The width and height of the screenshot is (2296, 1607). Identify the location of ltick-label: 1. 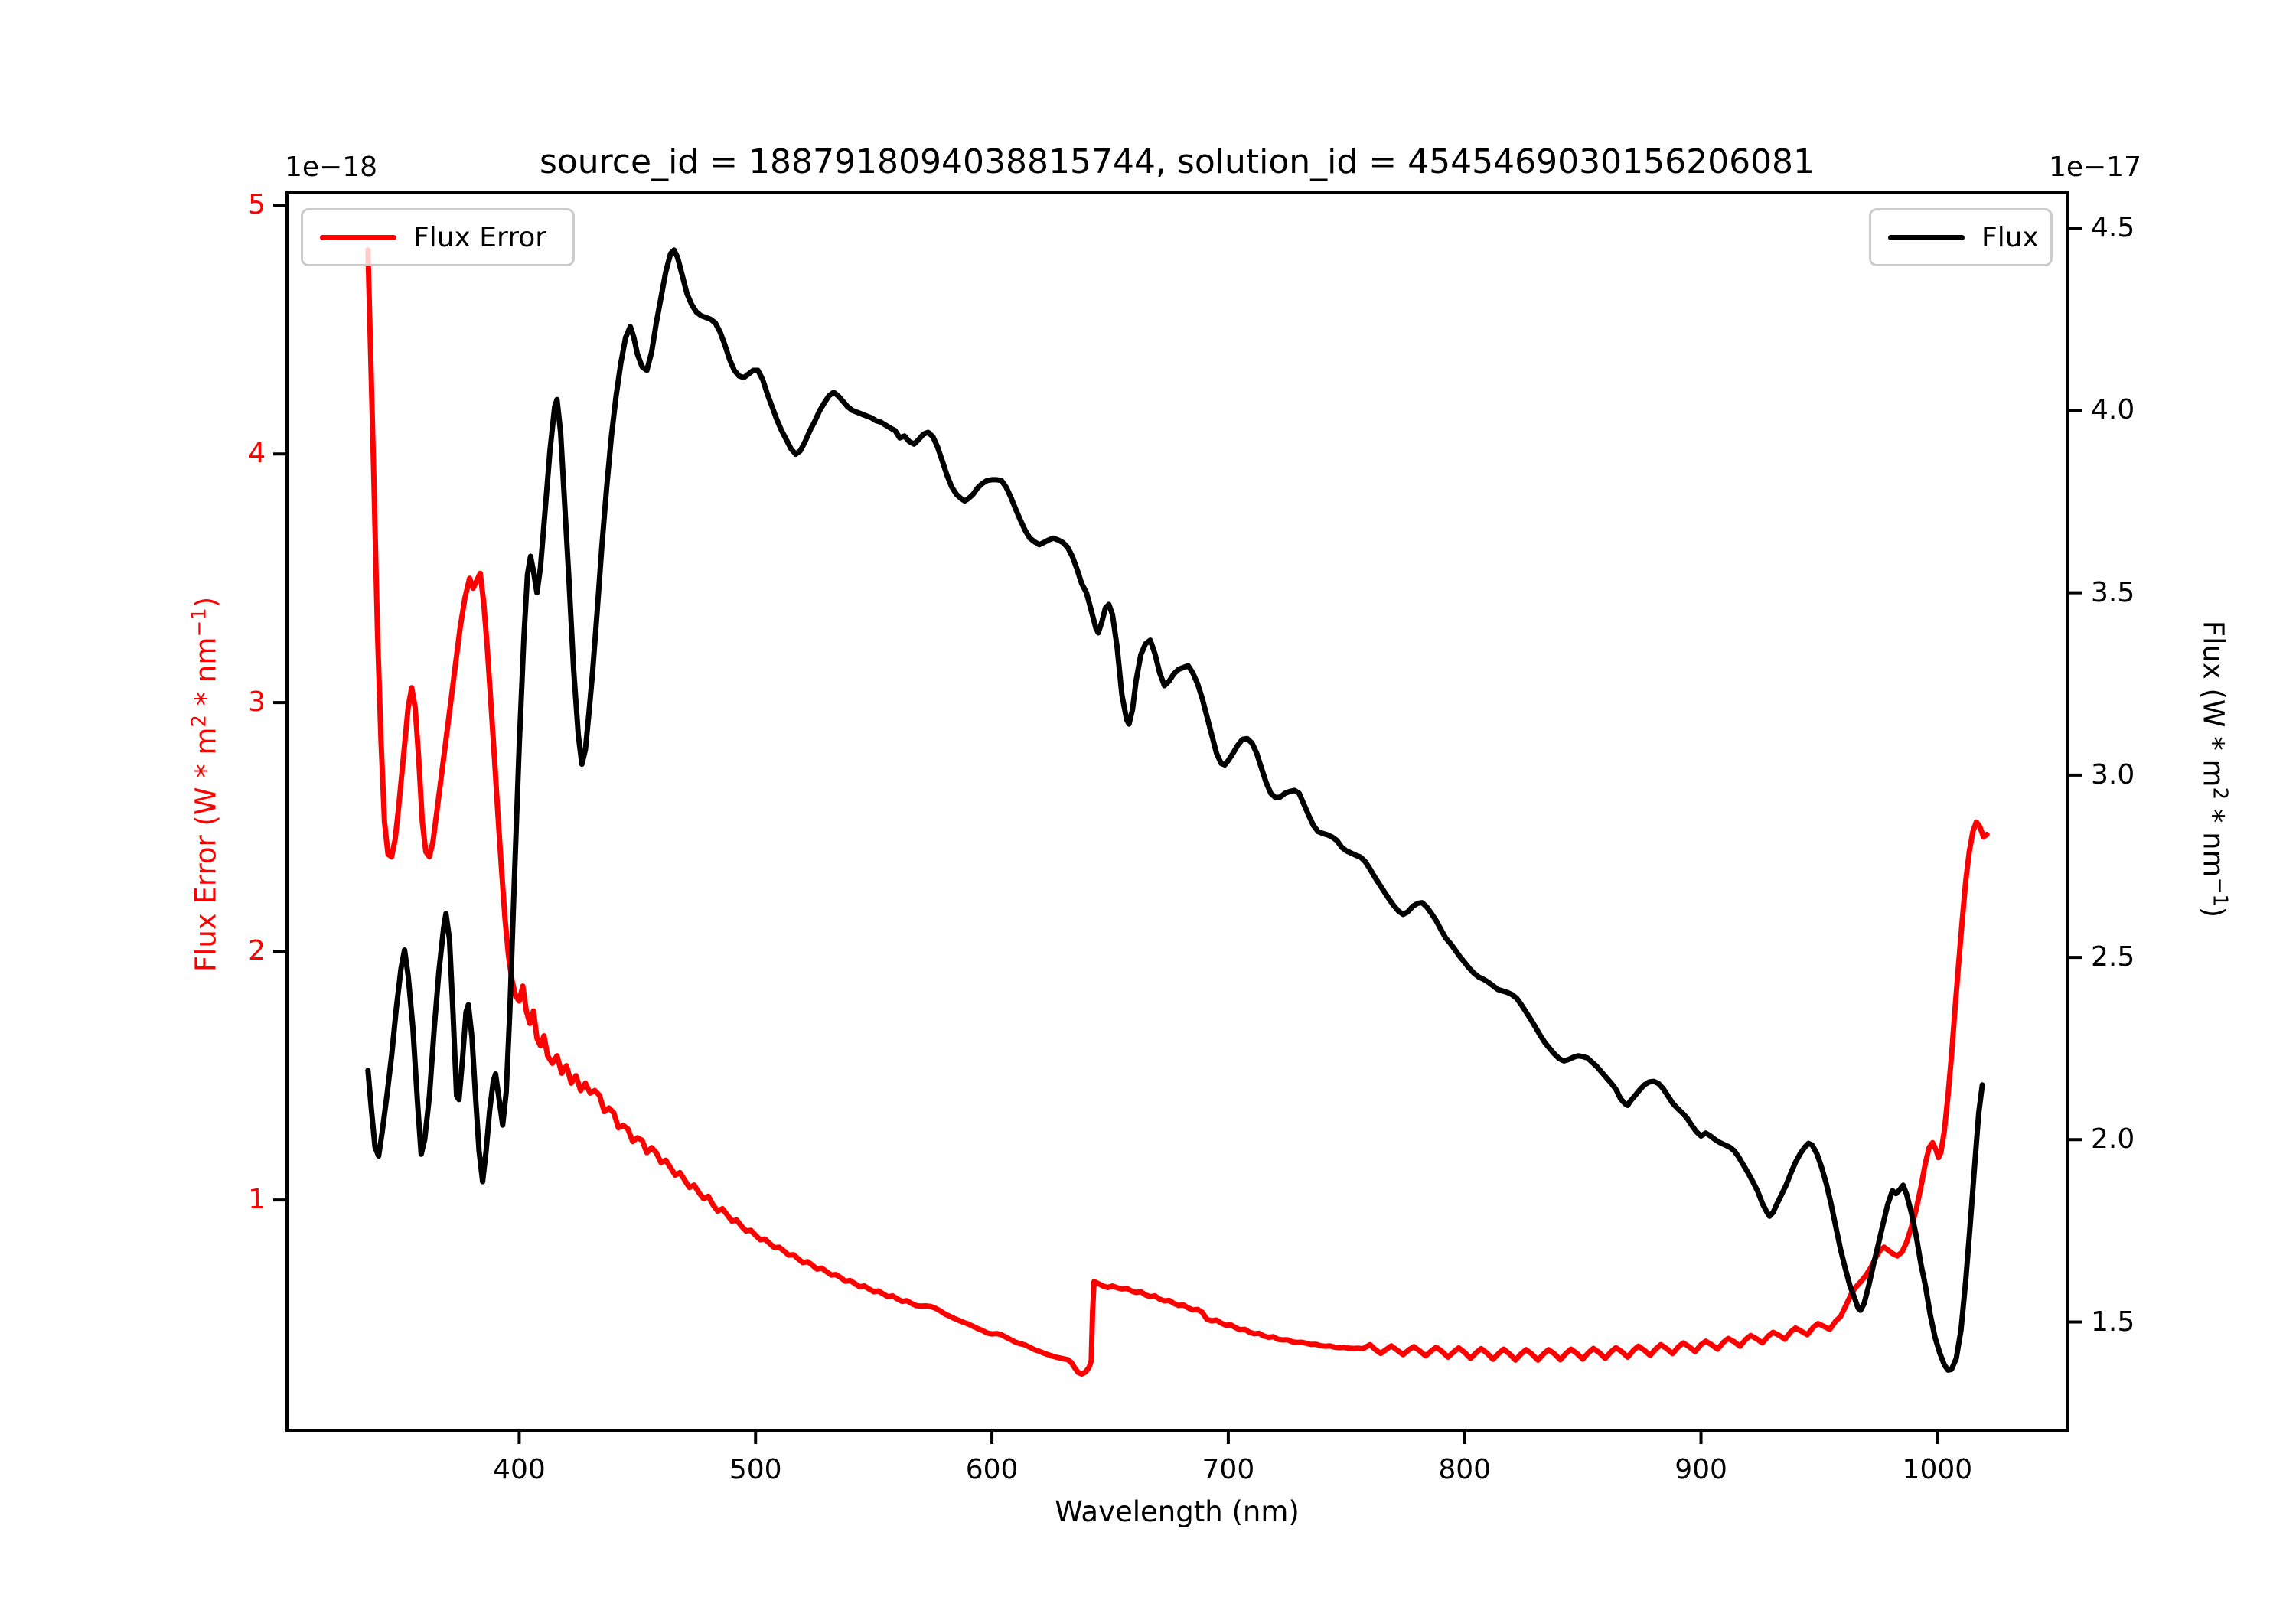
(257, 1200).